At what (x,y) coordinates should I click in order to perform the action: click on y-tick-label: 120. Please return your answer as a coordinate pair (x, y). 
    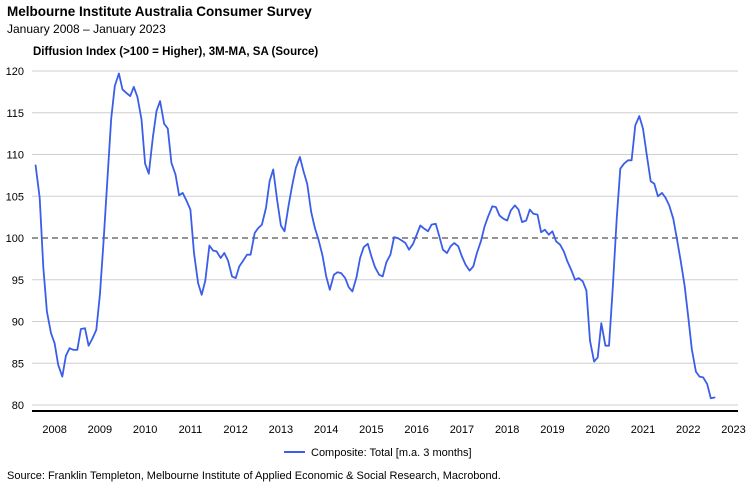
    Looking at the image, I should click on (15, 72).